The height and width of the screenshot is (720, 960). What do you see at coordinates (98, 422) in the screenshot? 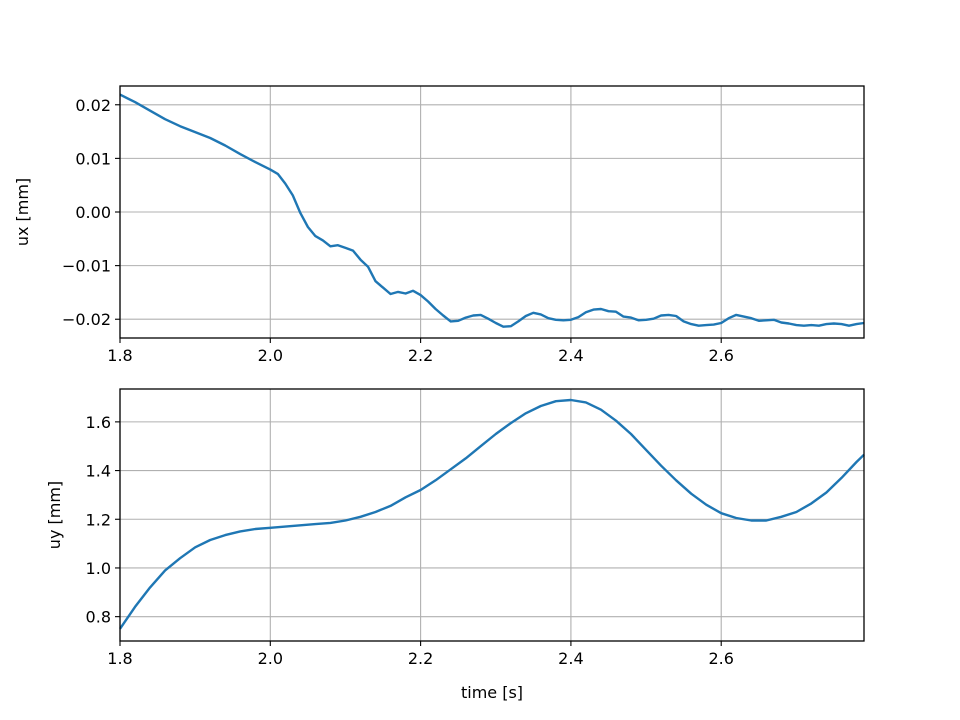
I see `y-tick-label: 1.6` at bounding box center [98, 422].